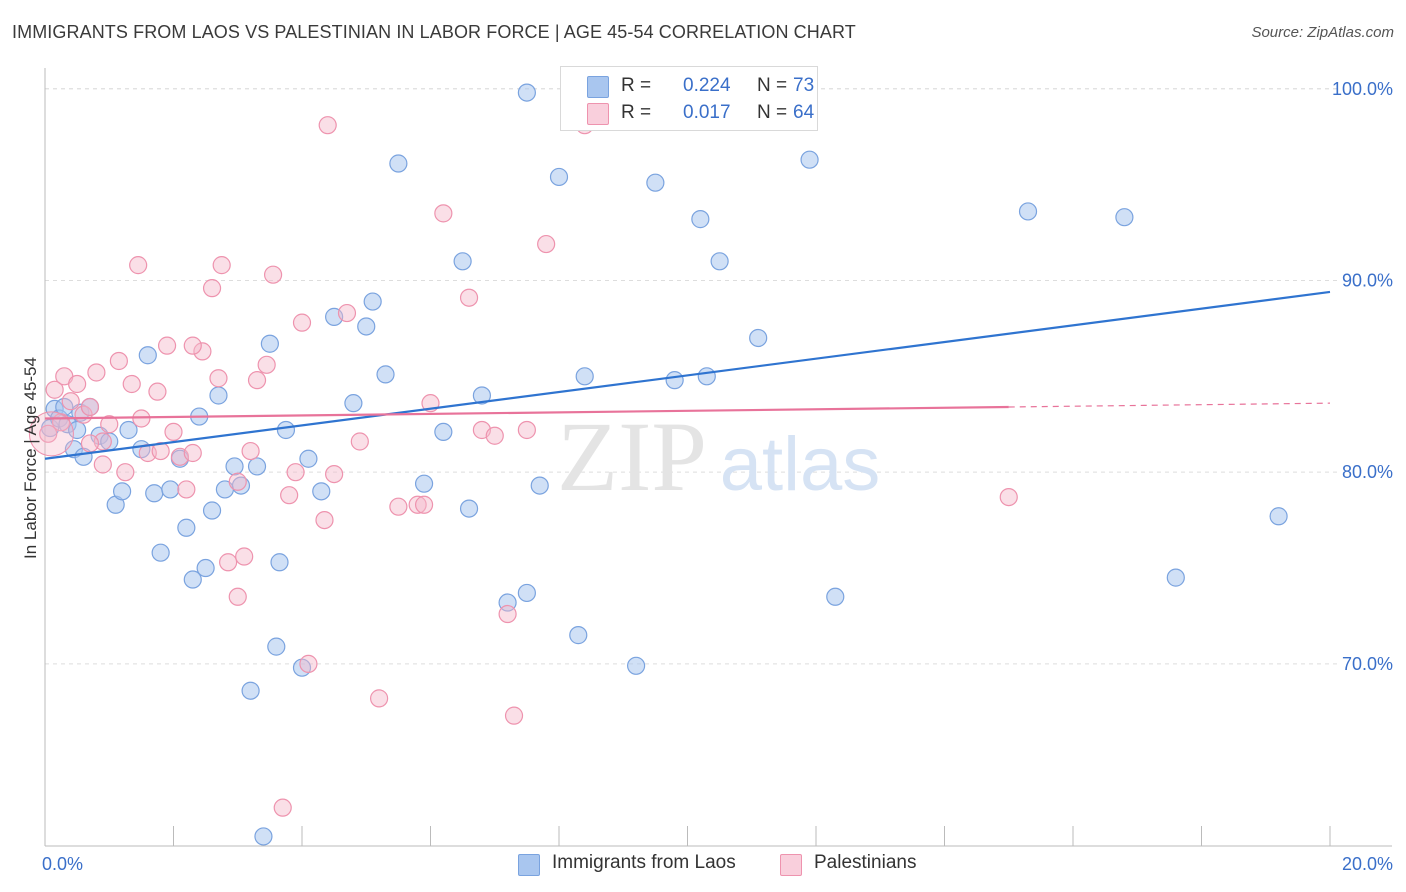 The width and height of the screenshot is (1406, 892). What do you see at coordinates (718, 456) in the screenshot?
I see `watermark: ZIP atlas` at bounding box center [718, 456].